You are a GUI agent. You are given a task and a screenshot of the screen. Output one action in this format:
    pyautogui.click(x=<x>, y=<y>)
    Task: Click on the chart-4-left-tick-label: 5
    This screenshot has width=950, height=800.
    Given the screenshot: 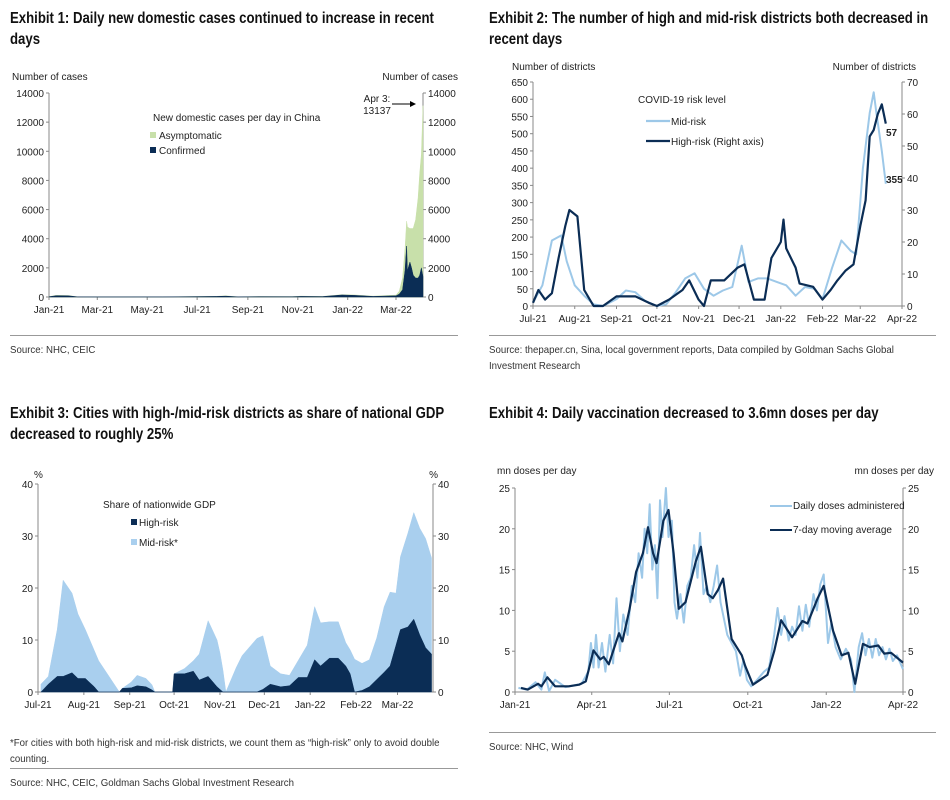 What is the action you would take?
    pyautogui.click(x=507, y=652)
    